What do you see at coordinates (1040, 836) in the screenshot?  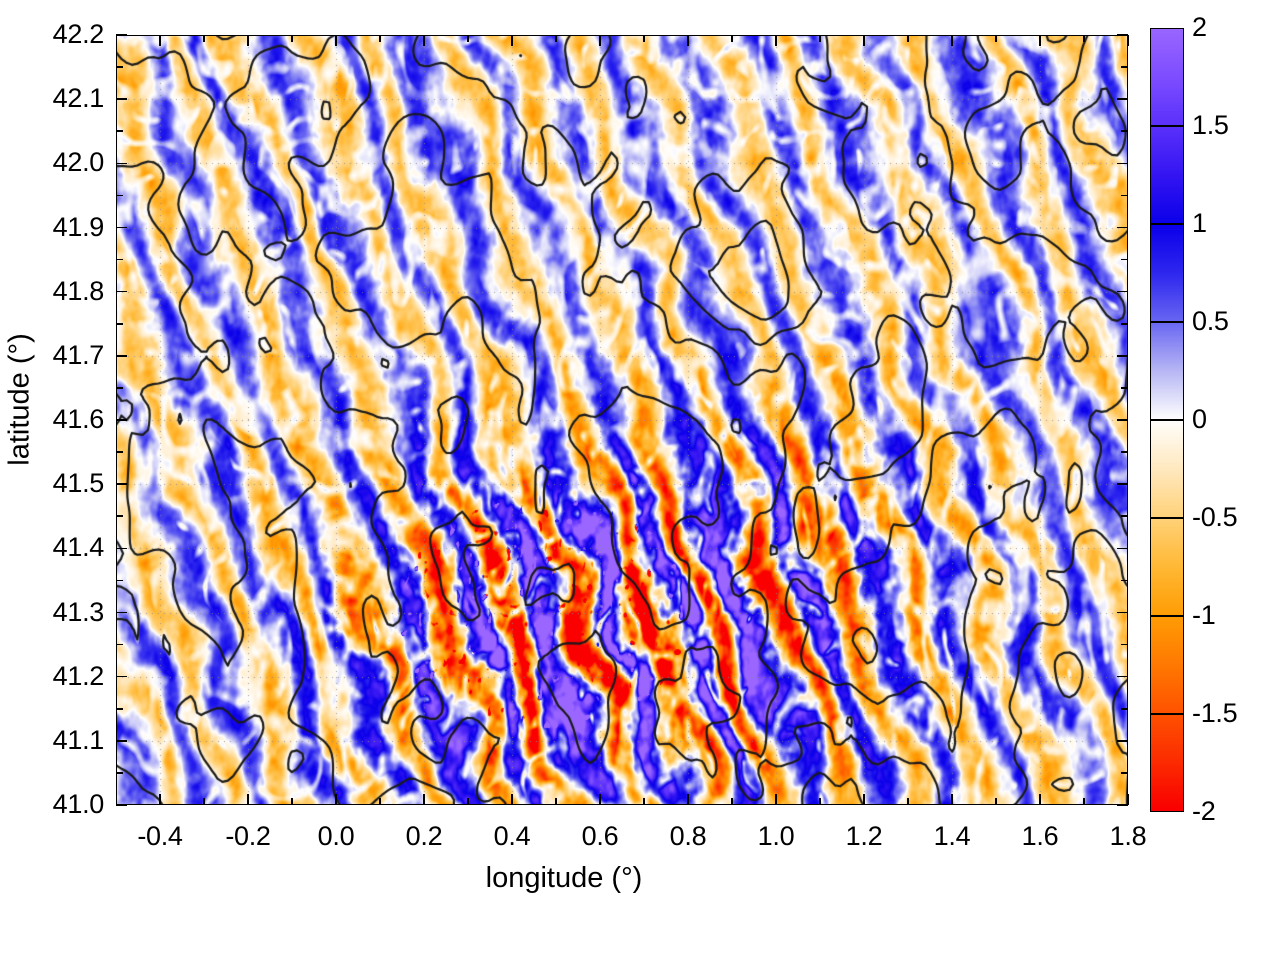 I see `x-tick-label: 1.6` at bounding box center [1040, 836].